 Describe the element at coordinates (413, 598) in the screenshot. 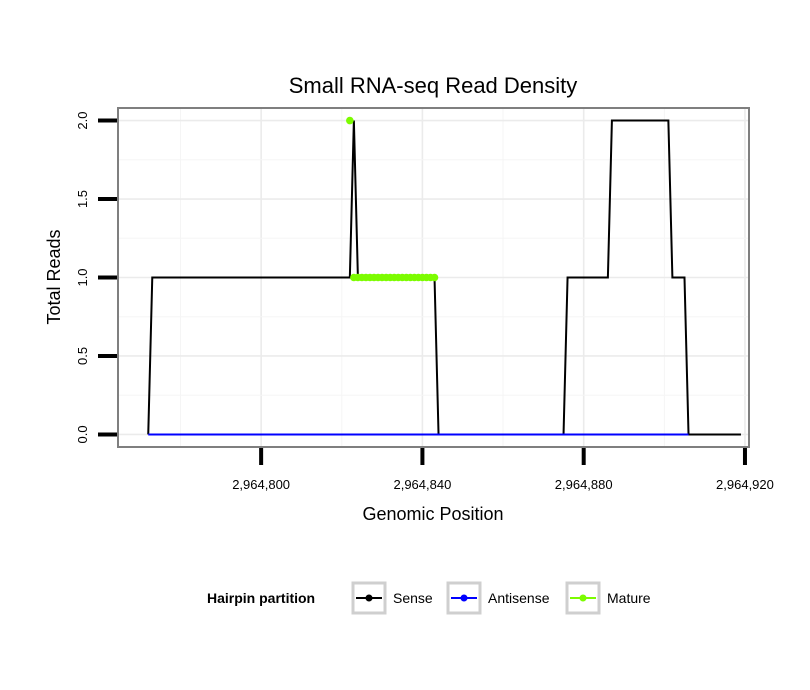

I see `legend-label-sense: Sense` at that location.